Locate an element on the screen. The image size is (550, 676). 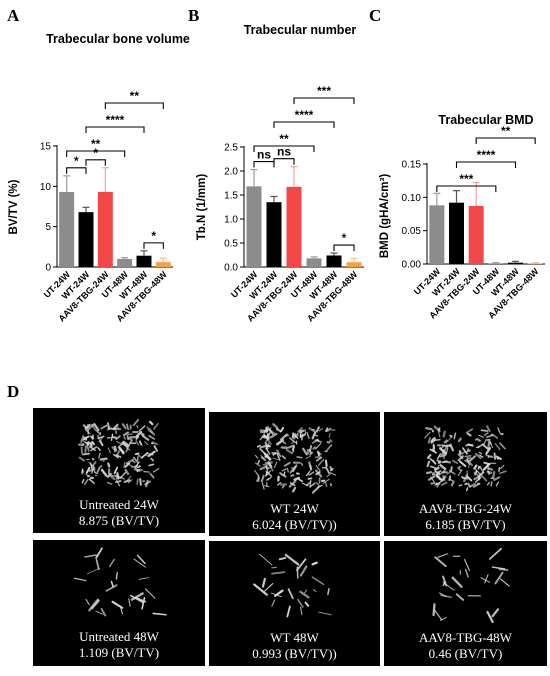
chart-title: Trabecular bone volume is located at coordinates (118, 39).